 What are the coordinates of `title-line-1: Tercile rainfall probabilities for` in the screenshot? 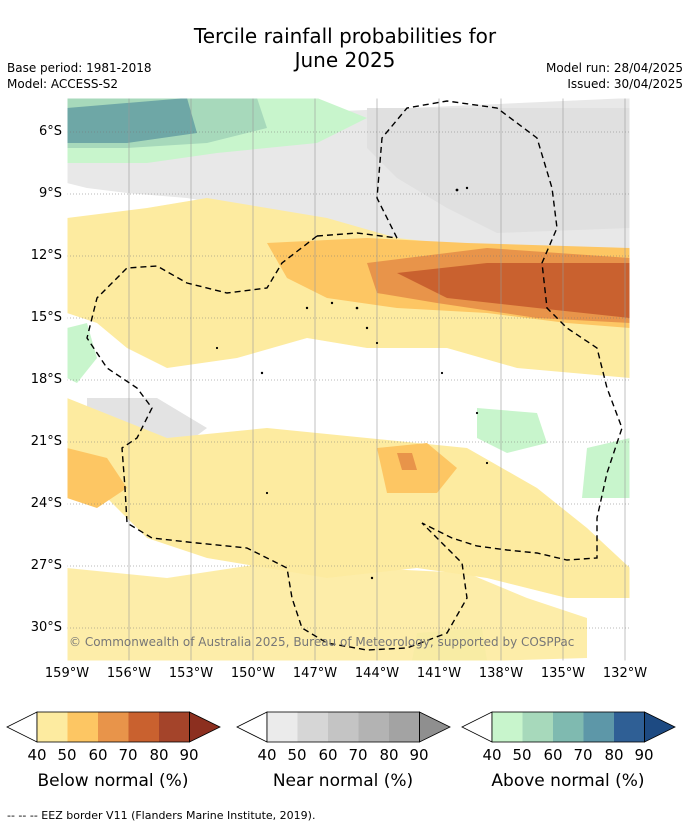 It's located at (345, 36).